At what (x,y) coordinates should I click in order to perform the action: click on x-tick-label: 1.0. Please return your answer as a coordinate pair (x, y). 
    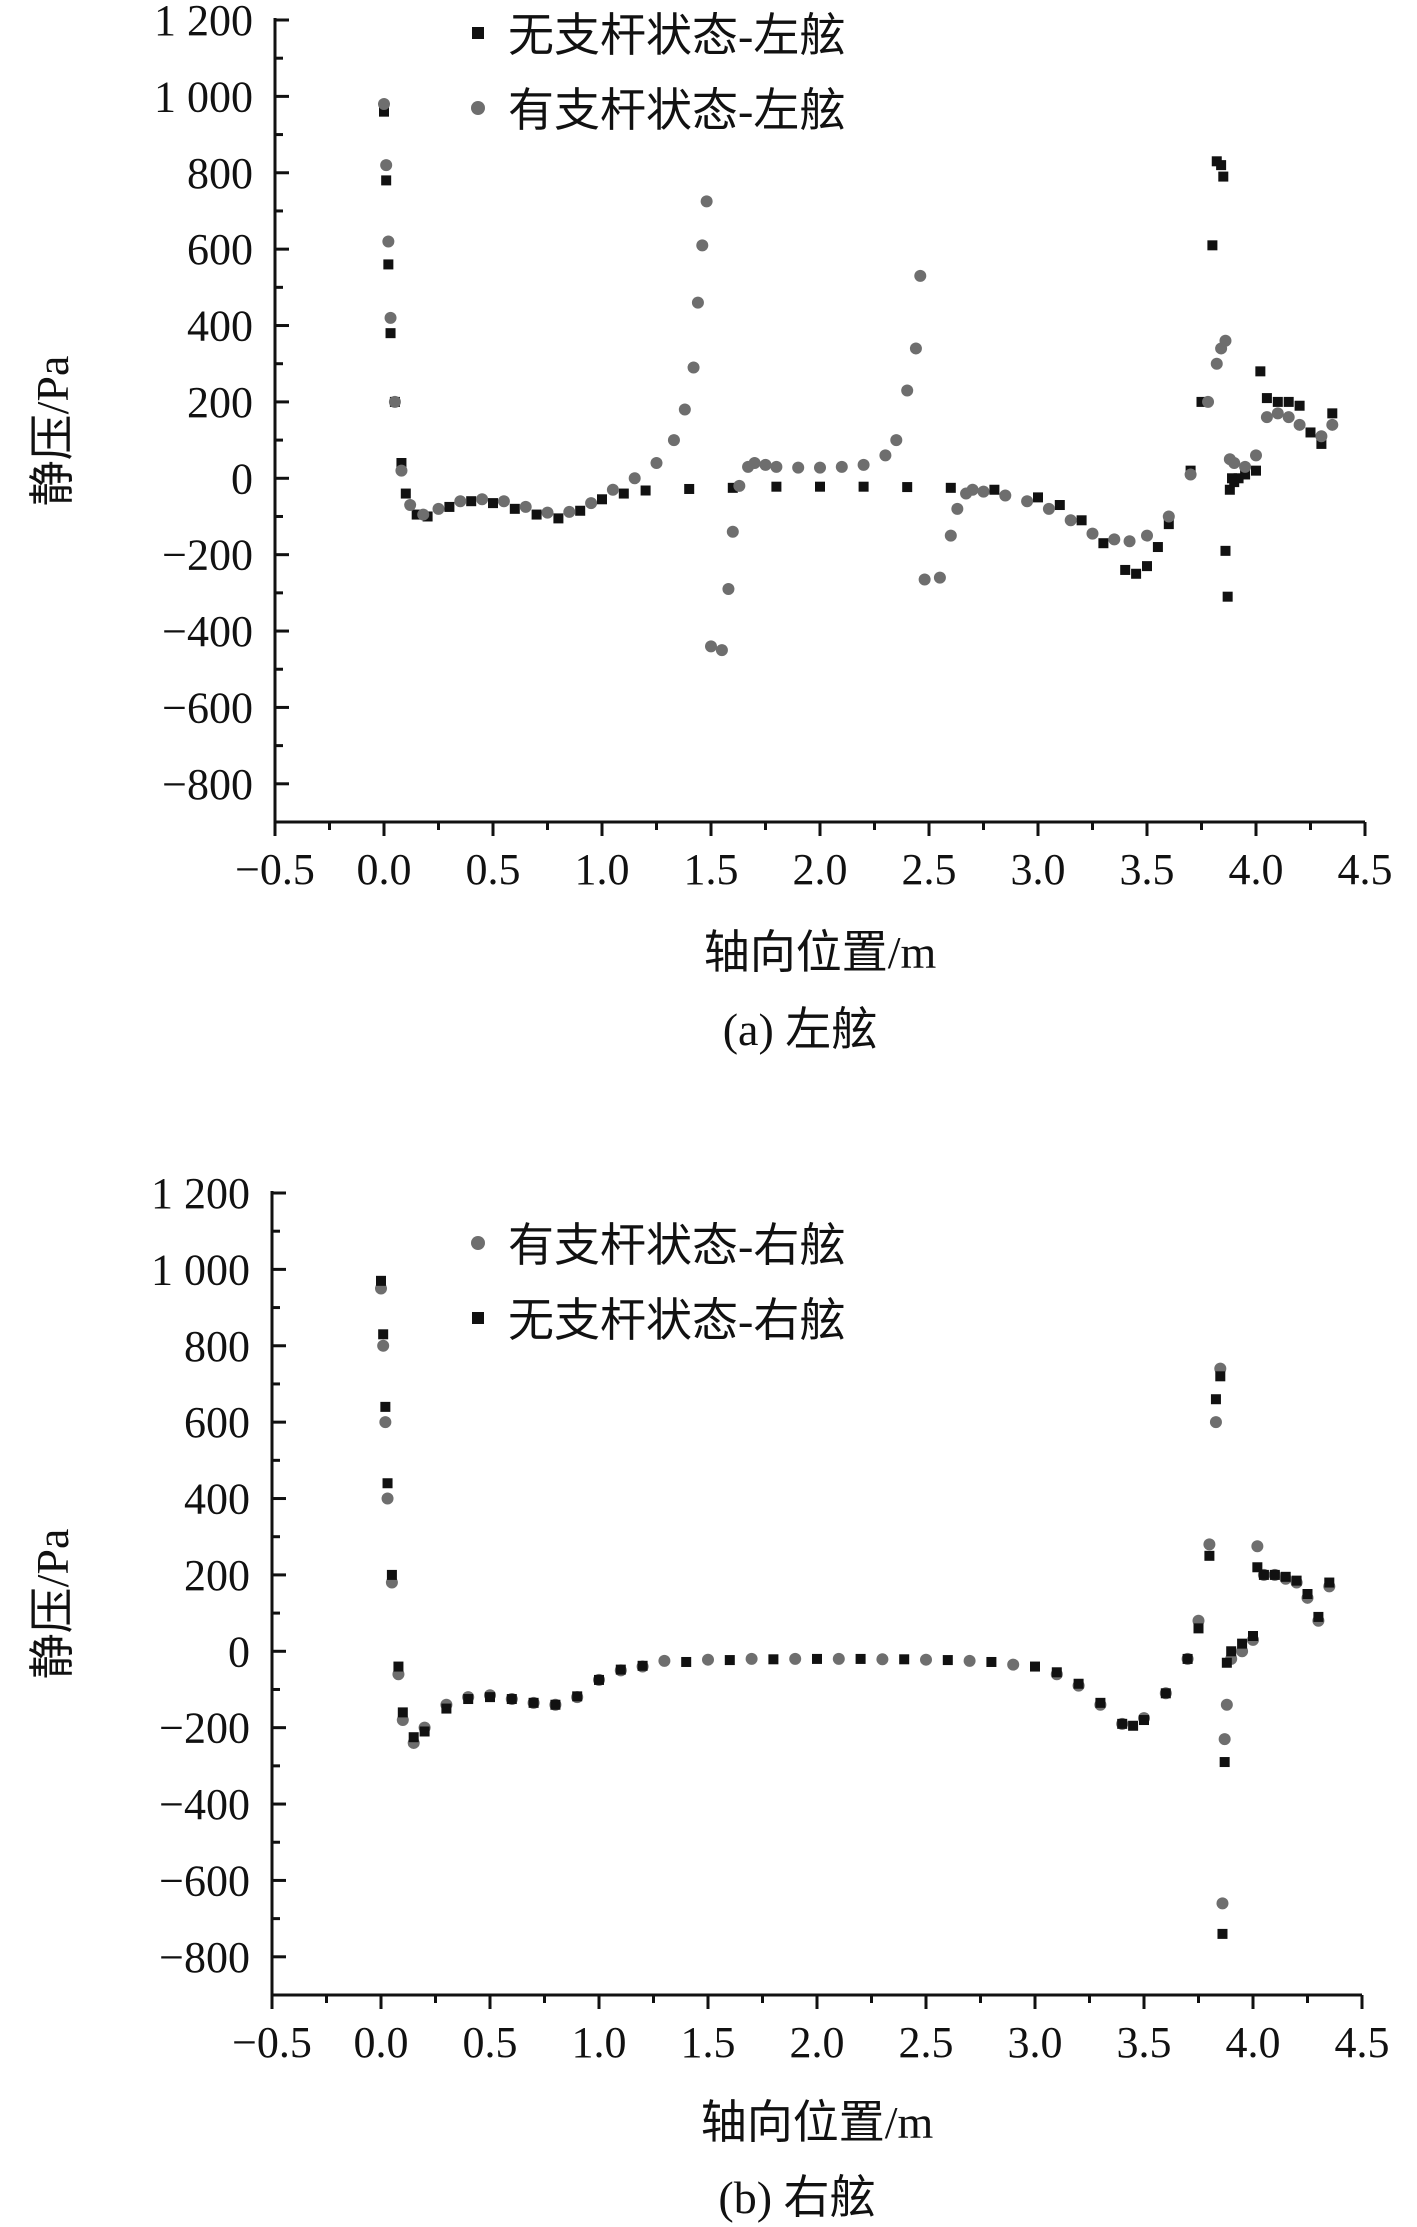
    Looking at the image, I should click on (602, 869).